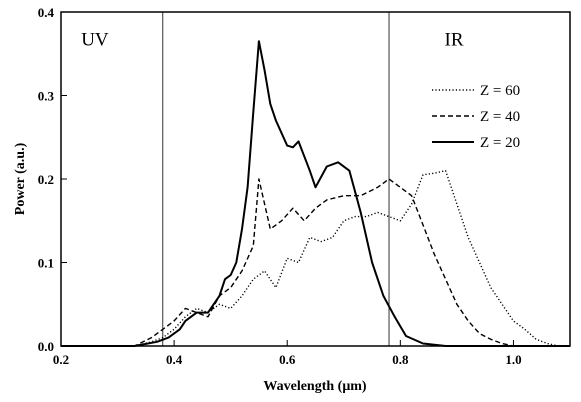 This screenshot has width=581, height=402. What do you see at coordinates (400, 359) in the screenshot?
I see `x-tick-label: 0.8` at bounding box center [400, 359].